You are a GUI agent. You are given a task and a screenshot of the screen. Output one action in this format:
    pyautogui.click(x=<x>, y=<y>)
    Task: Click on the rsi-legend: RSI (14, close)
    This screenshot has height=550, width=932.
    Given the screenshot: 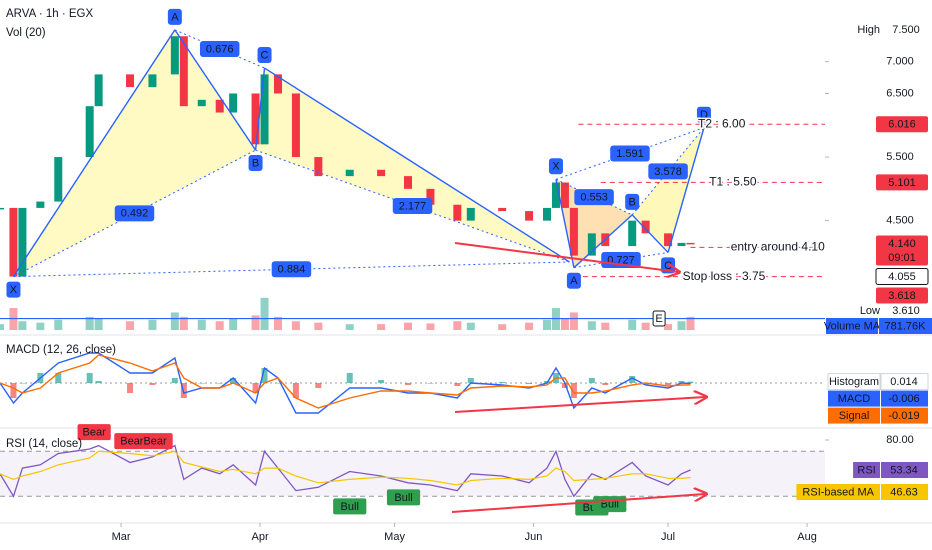 What is the action you would take?
    pyautogui.click(x=44, y=444)
    